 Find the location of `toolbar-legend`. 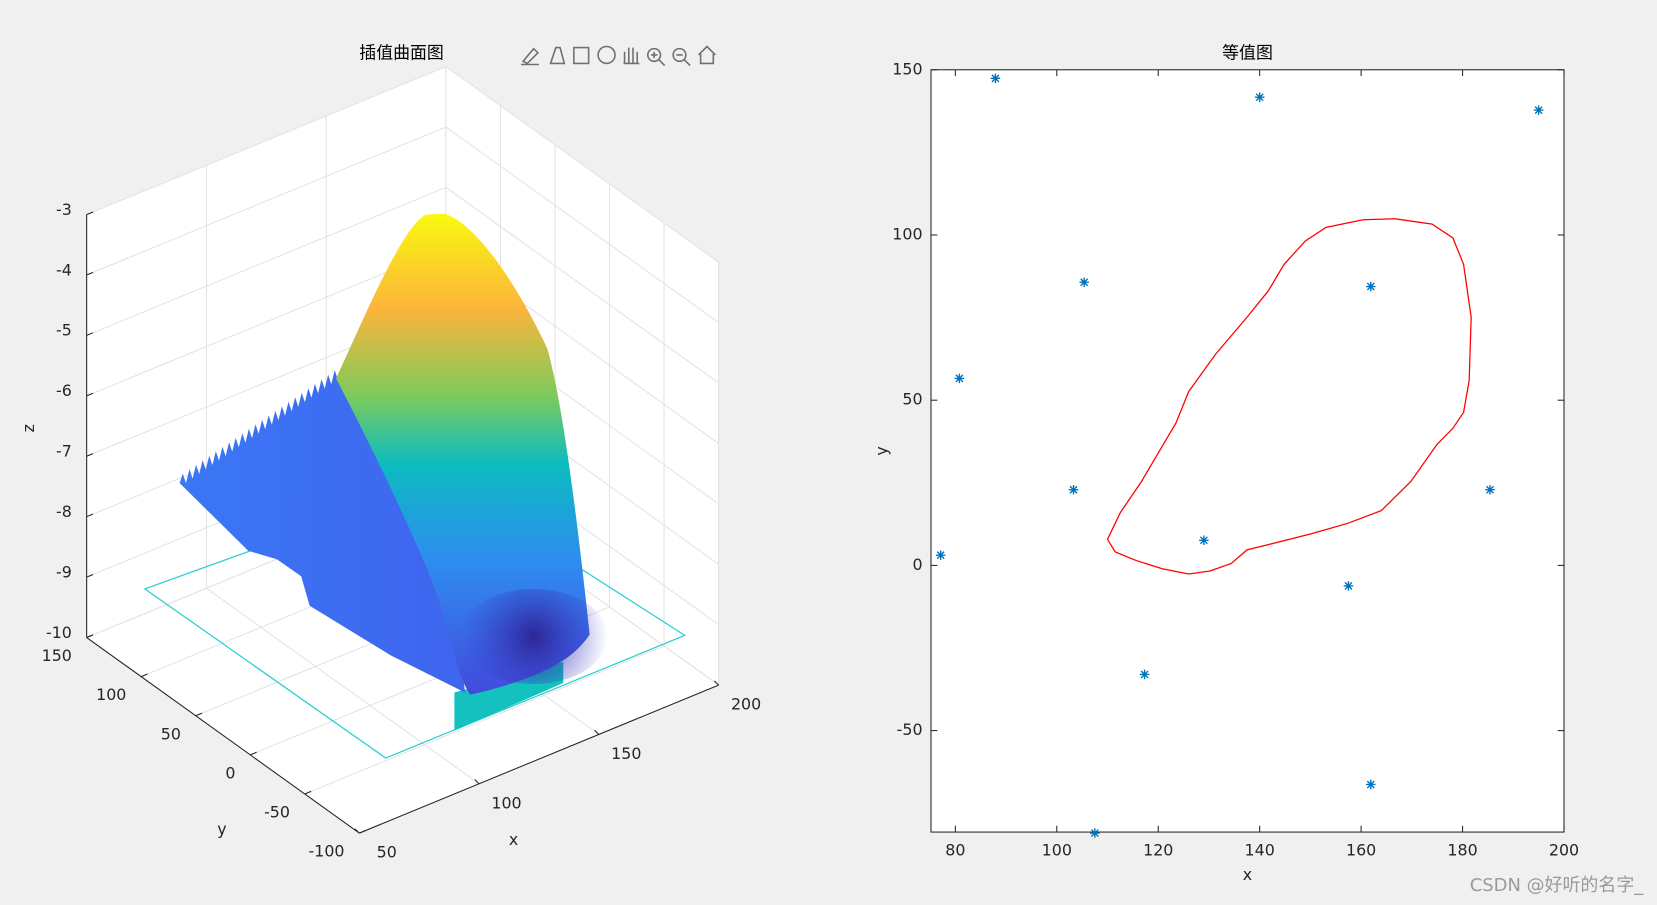

toolbar-legend is located at coordinates (581, 55).